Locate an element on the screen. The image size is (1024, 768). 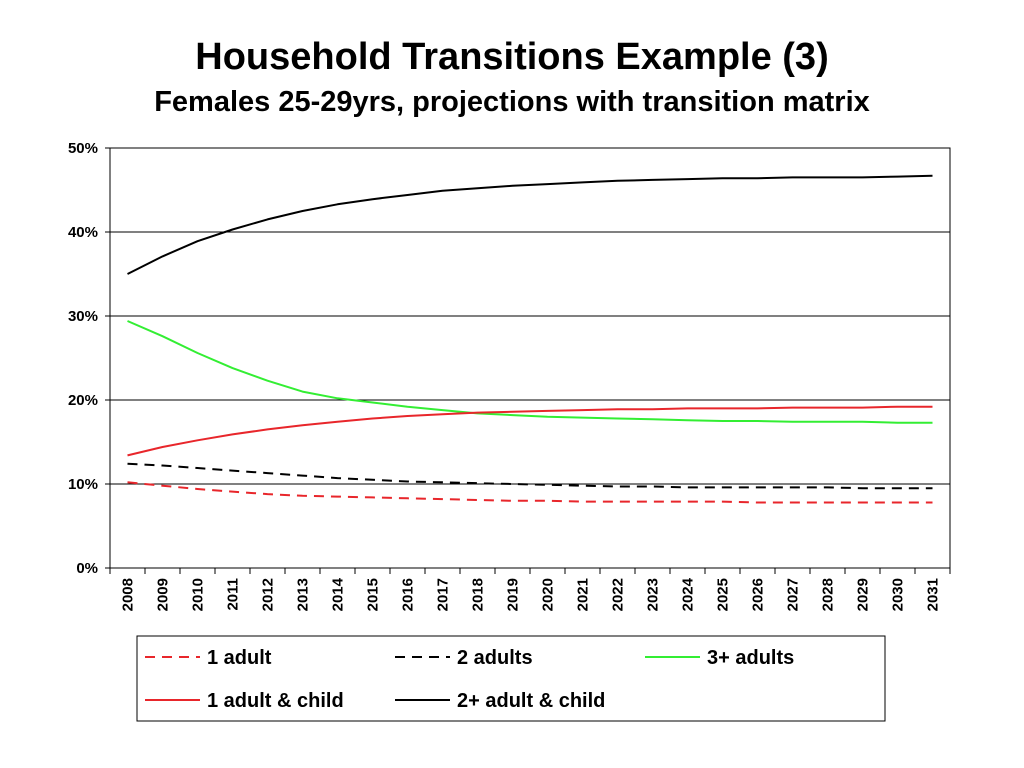
y-tick-label: 20% is located at coordinates (83, 400).